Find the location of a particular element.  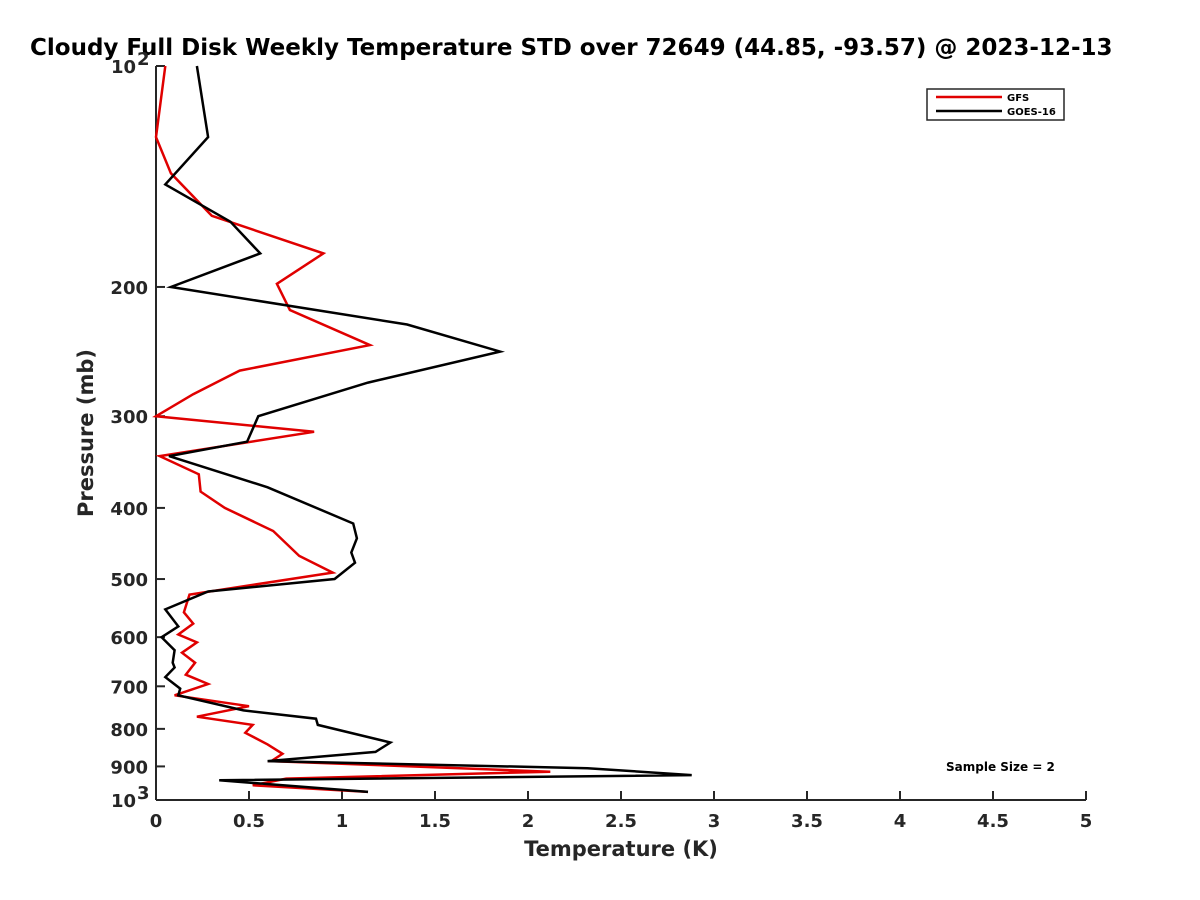

x-tick-label: 3.5 is located at coordinates (807, 821).